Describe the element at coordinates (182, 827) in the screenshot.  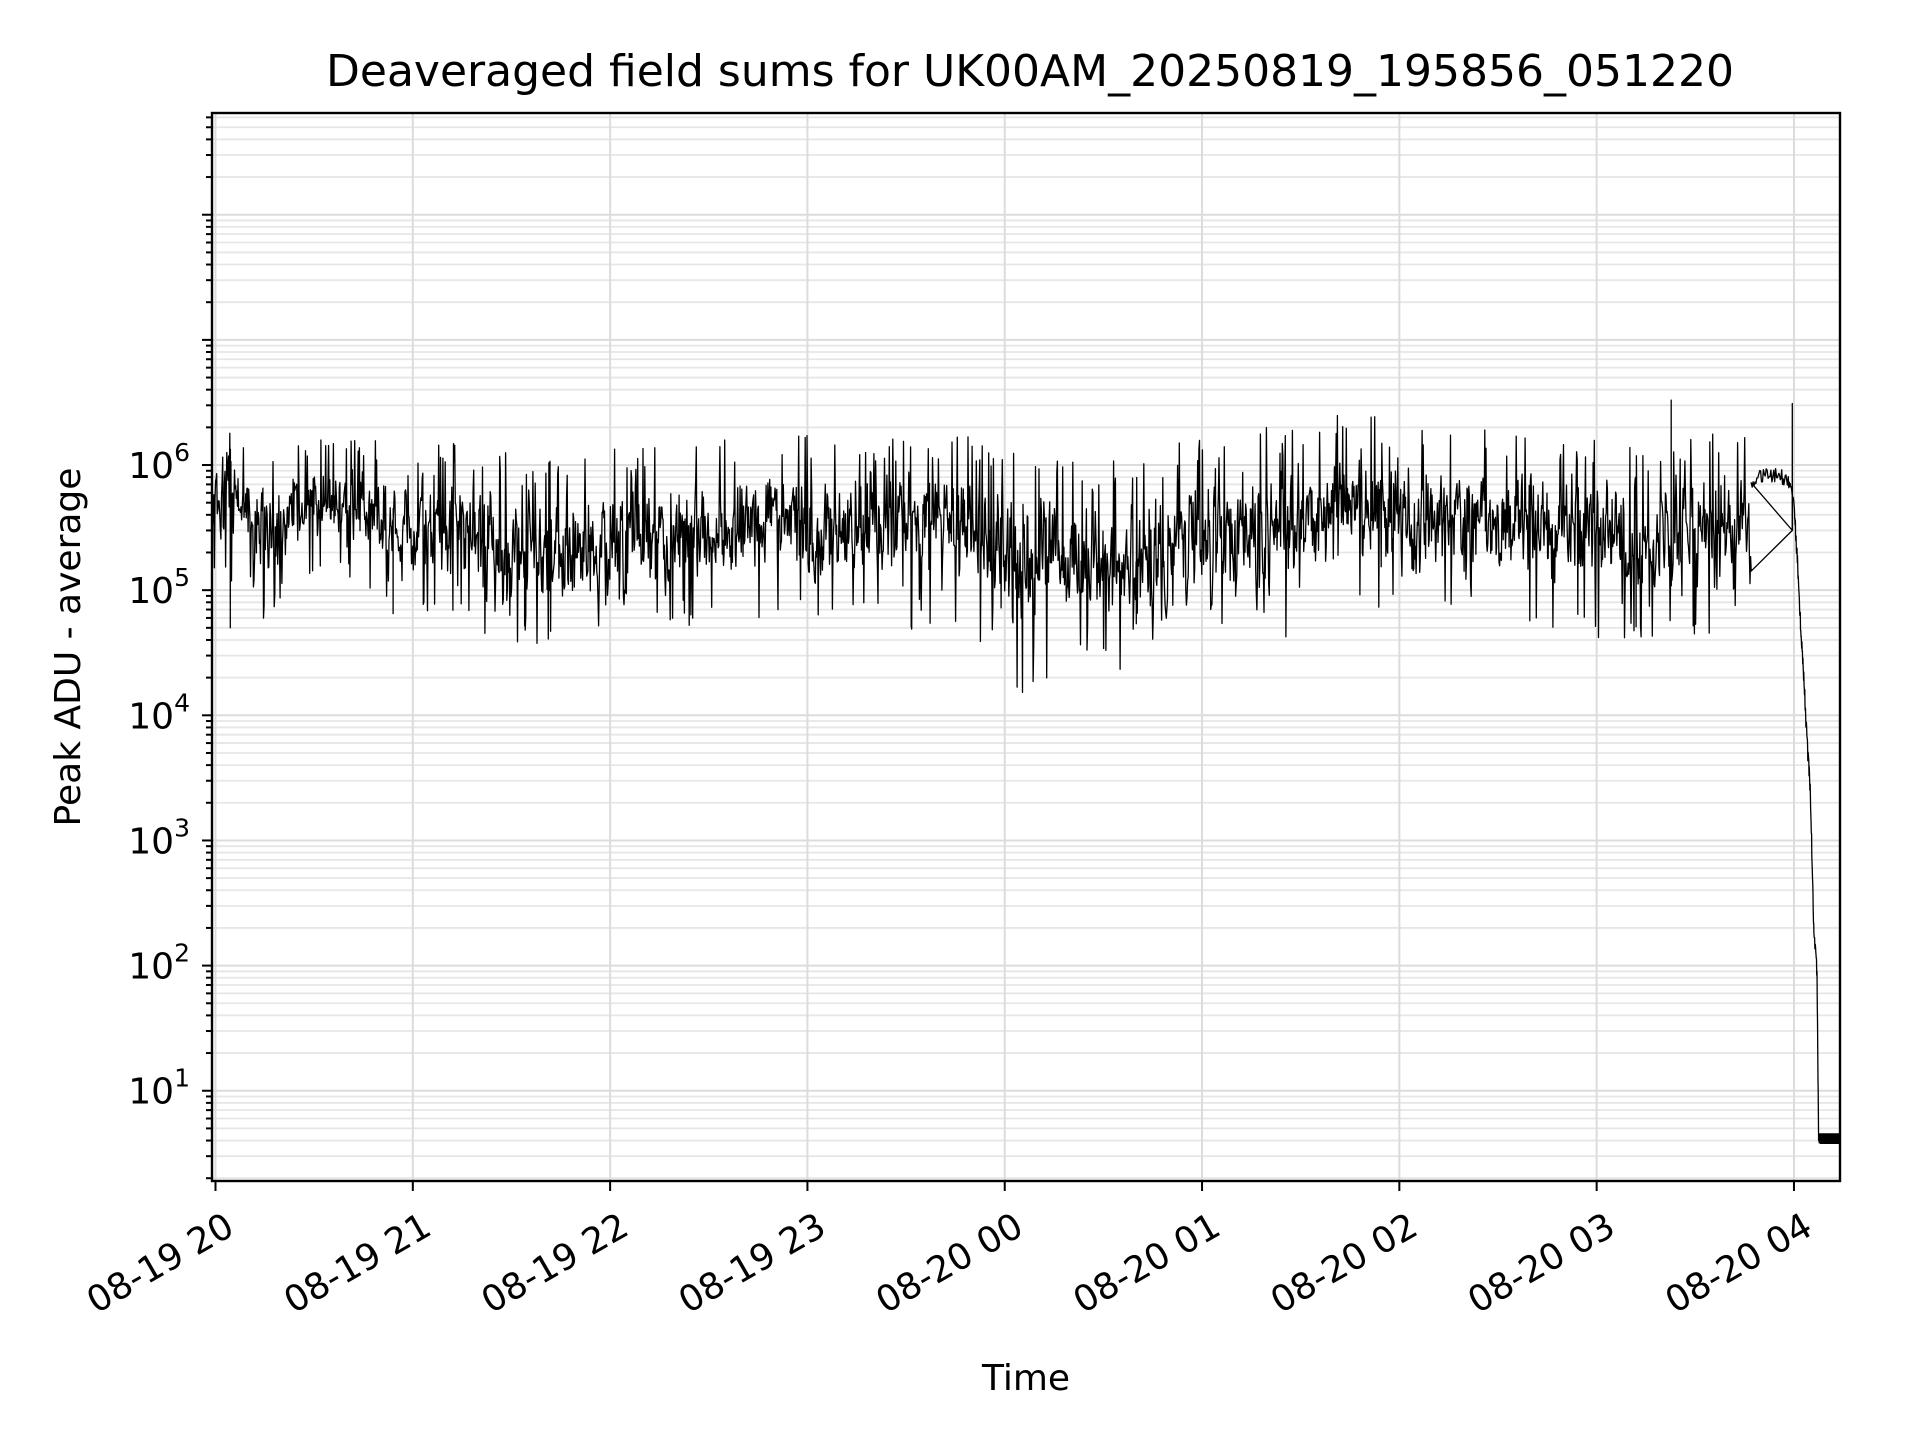
I see `y-tick-label-exponent: 3` at that location.